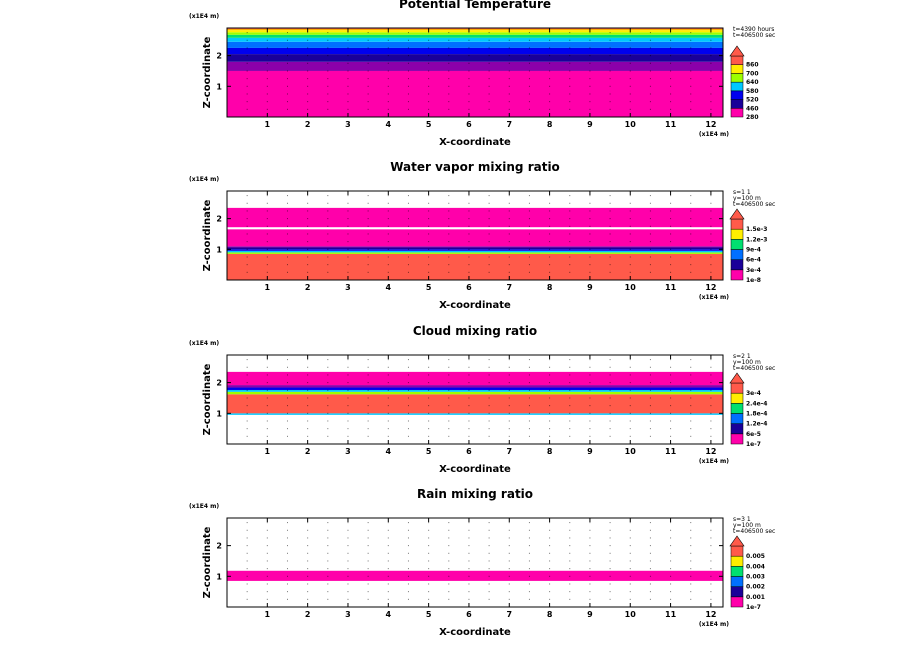 The height and width of the screenshot is (654, 904). I want to click on x-axis-label: X-coordinate, so click(475, 469).